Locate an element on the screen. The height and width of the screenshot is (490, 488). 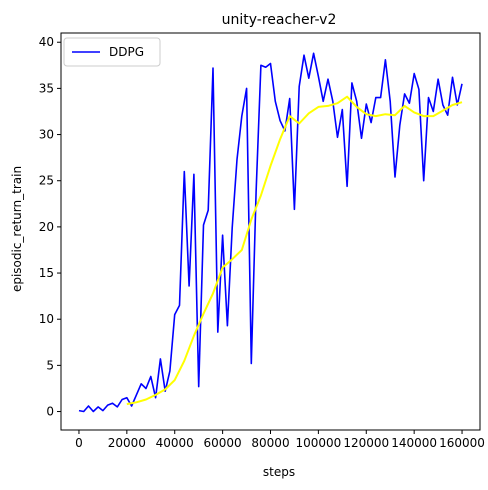
x-tick-label-20000: 20000 is located at coordinates (127, 443).